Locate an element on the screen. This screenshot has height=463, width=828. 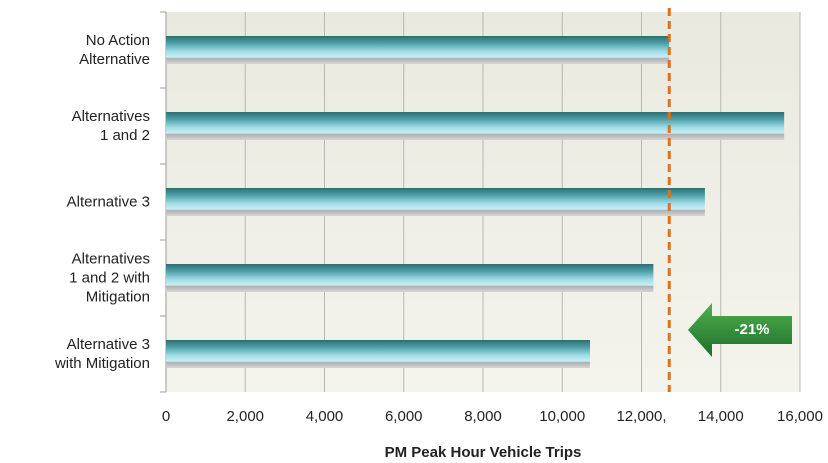
y-tick-label: Alternatives 1 and 2 is located at coordinates (110, 126).